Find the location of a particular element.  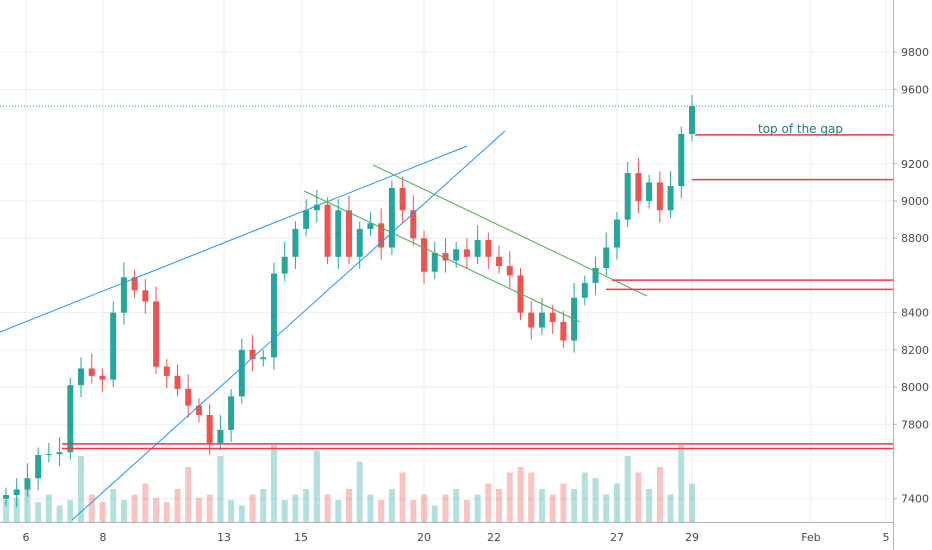

channel-lower-line is located at coordinates (442, 256).